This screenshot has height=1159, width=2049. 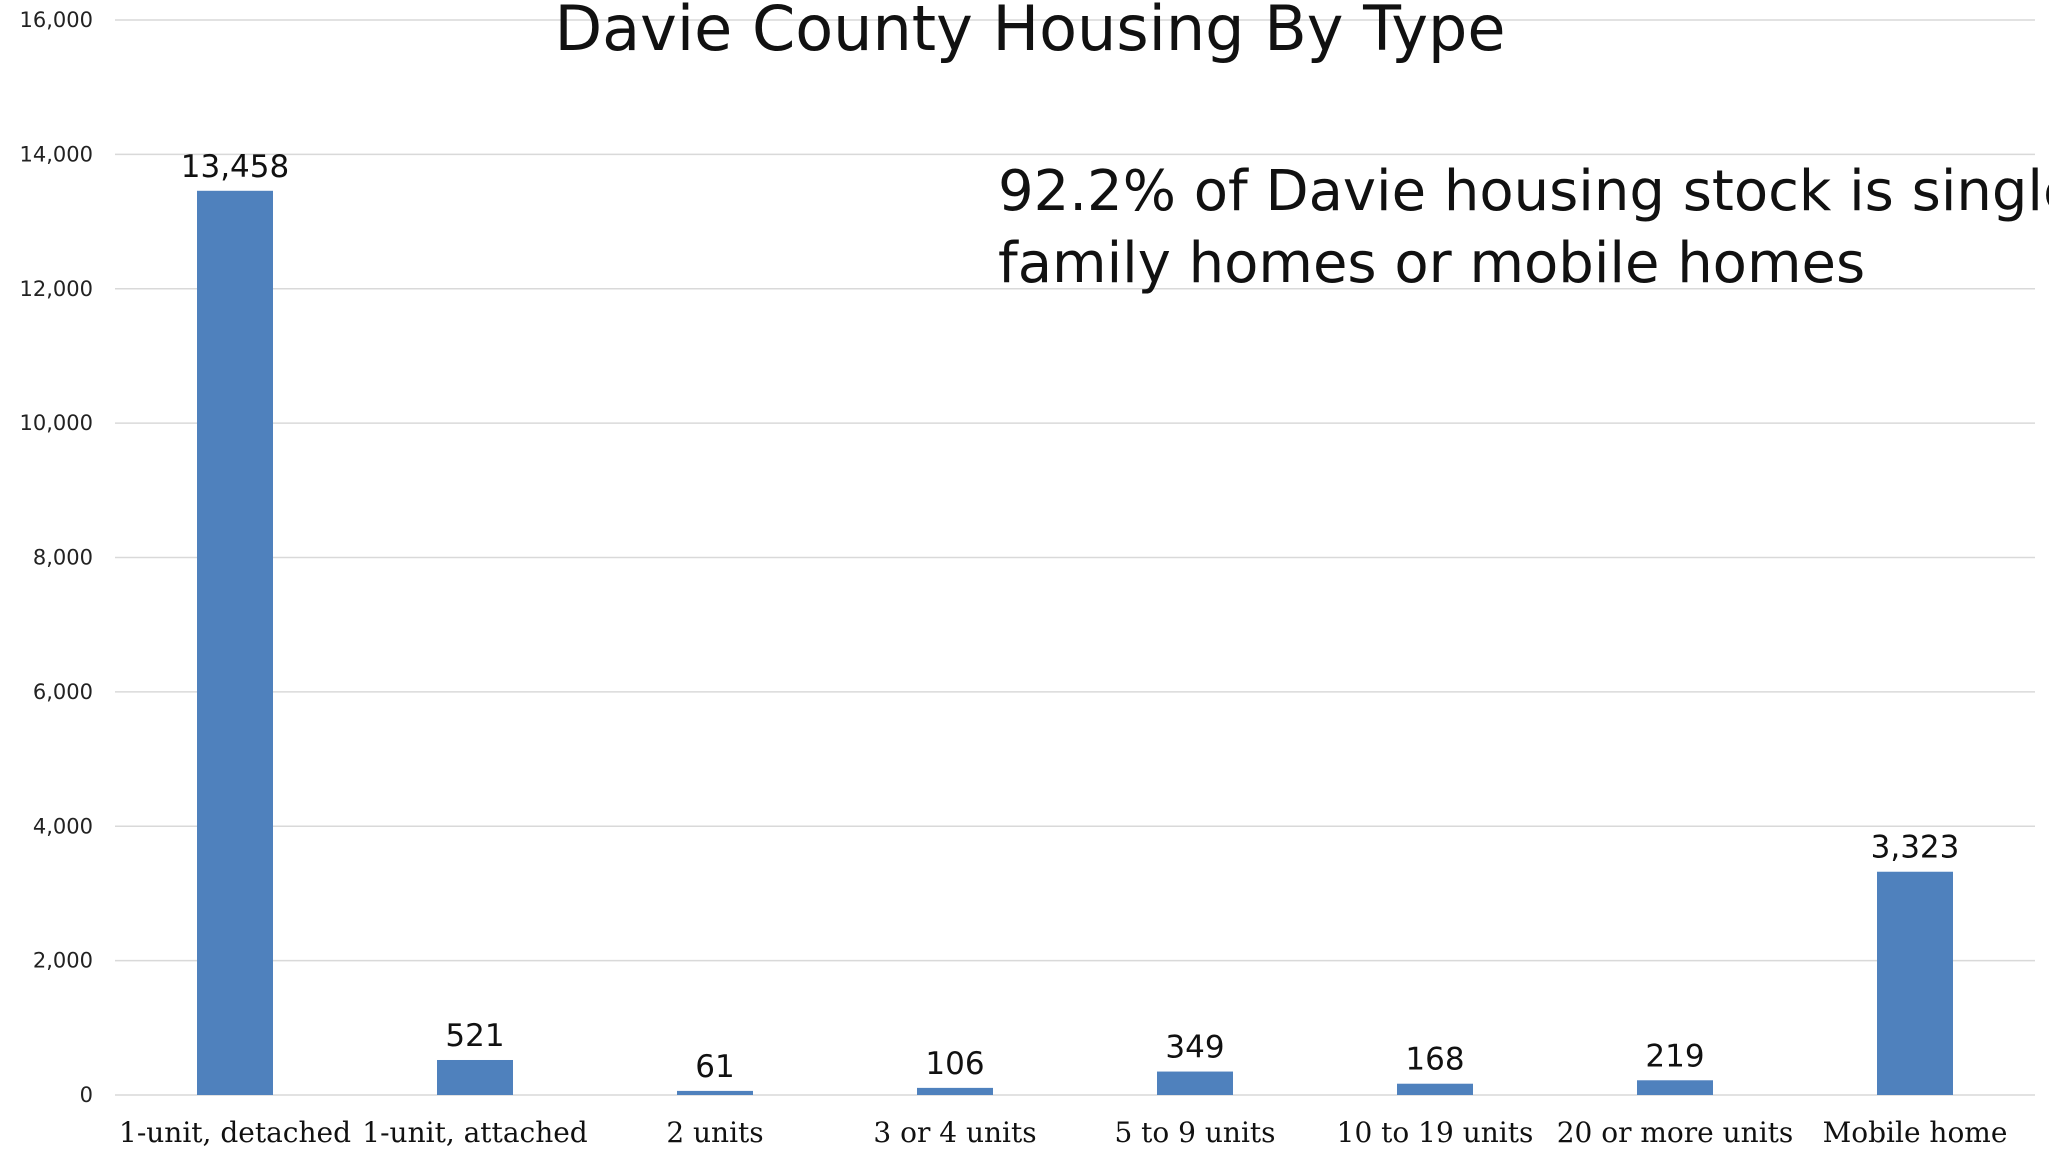 I want to click on y-tick-label: 12,000, so click(x=56, y=289).